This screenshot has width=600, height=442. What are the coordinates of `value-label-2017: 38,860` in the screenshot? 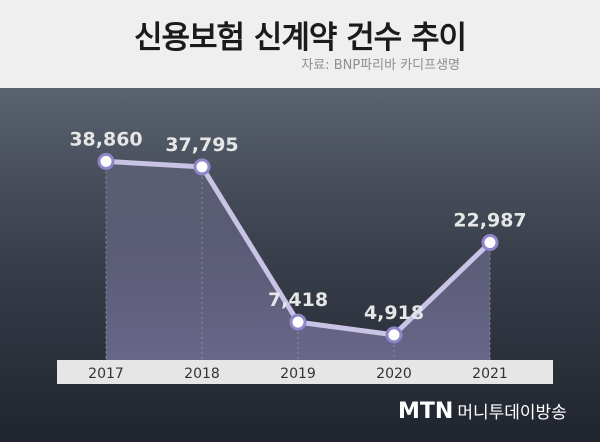 It's located at (105, 139).